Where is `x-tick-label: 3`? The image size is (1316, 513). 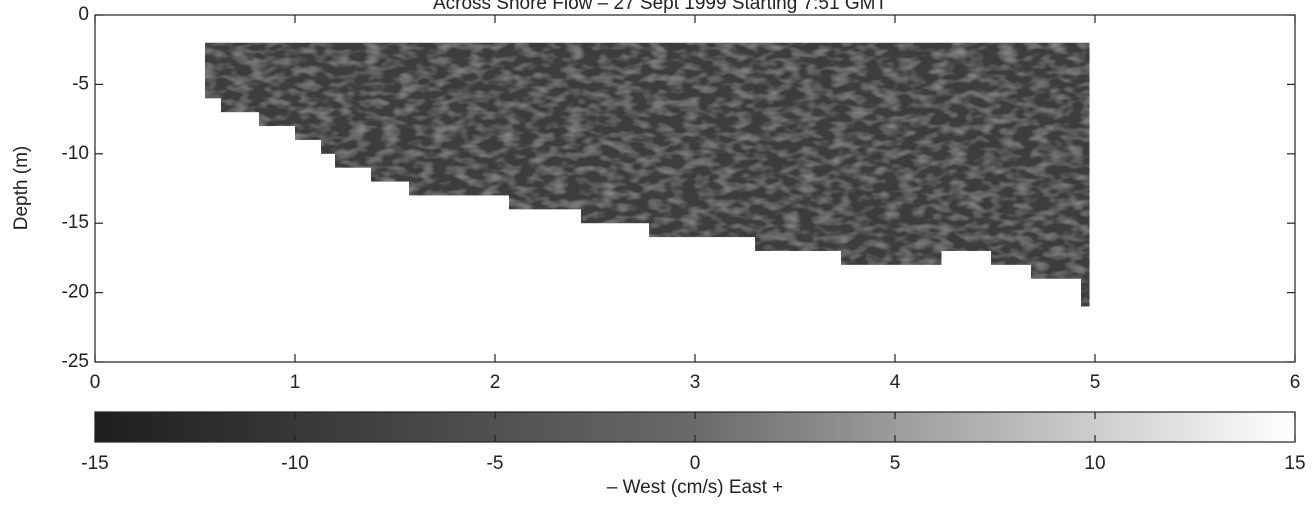 x-tick-label: 3 is located at coordinates (695, 382).